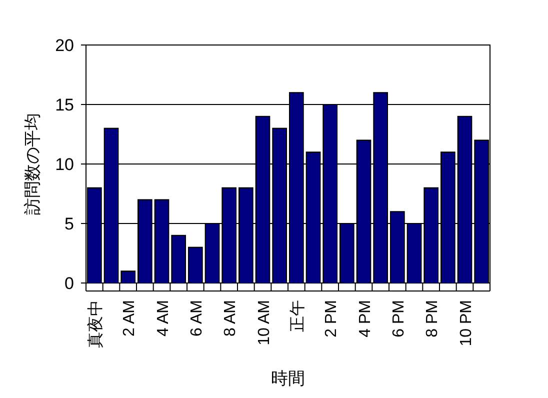  I want to click on x-tick-label: 10 AM, so click(264, 323).